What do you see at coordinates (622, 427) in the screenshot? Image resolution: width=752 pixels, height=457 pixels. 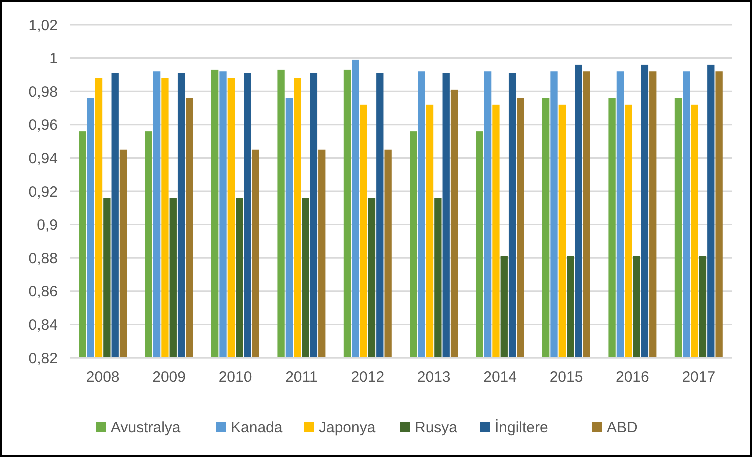 I see `legend-label: ABD` at bounding box center [622, 427].